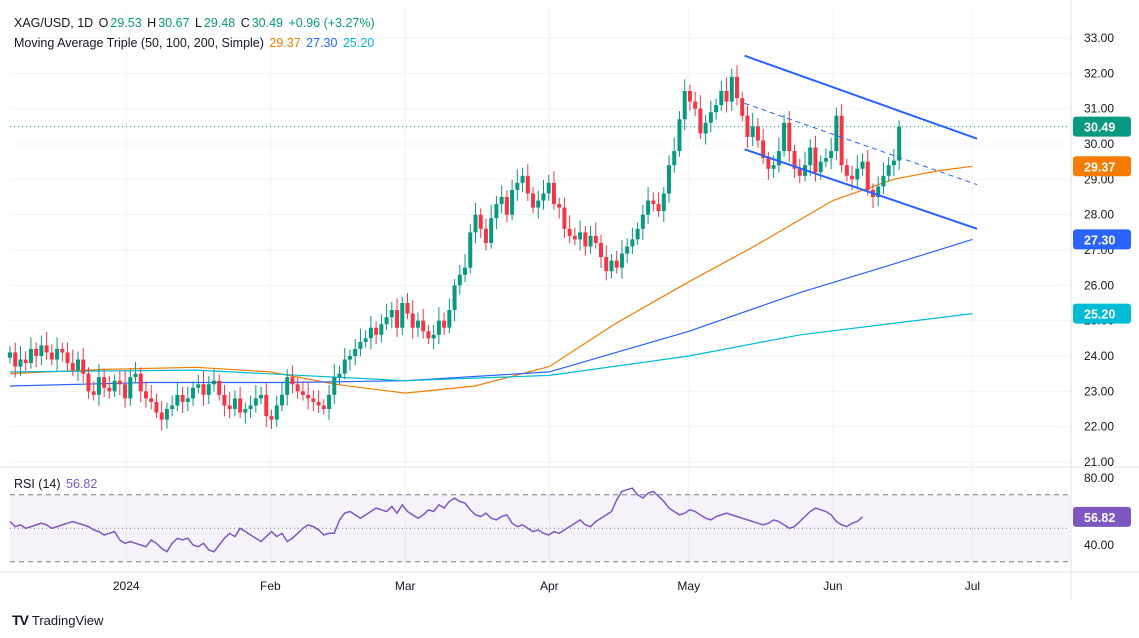 The image size is (1139, 638). I want to click on symbol-label: XAG/USD, 1D, so click(54, 23).